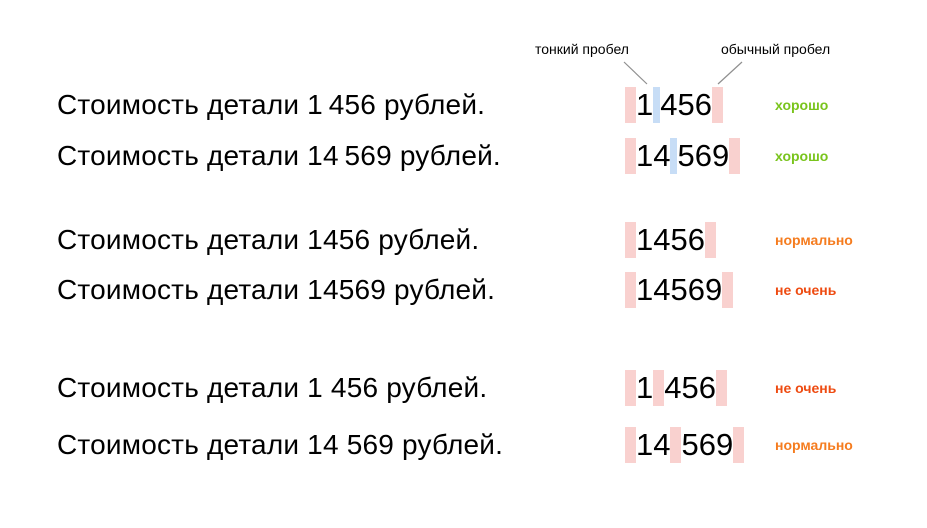 The image size is (927, 528). I want to click on sentence-text: Стоимость детали 1456 рублей., so click(268, 239).